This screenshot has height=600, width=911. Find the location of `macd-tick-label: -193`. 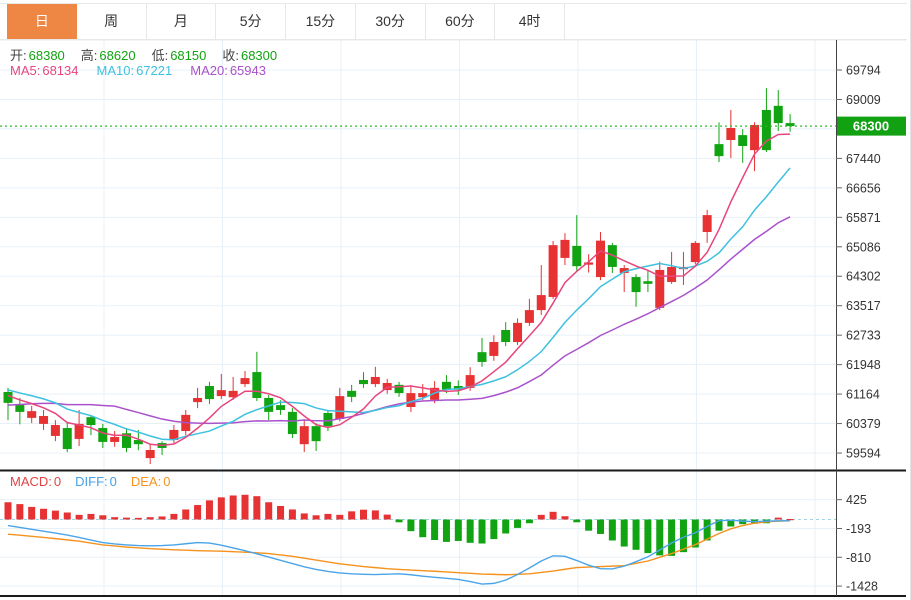

macd-tick-label: -193 is located at coordinates (858, 529).